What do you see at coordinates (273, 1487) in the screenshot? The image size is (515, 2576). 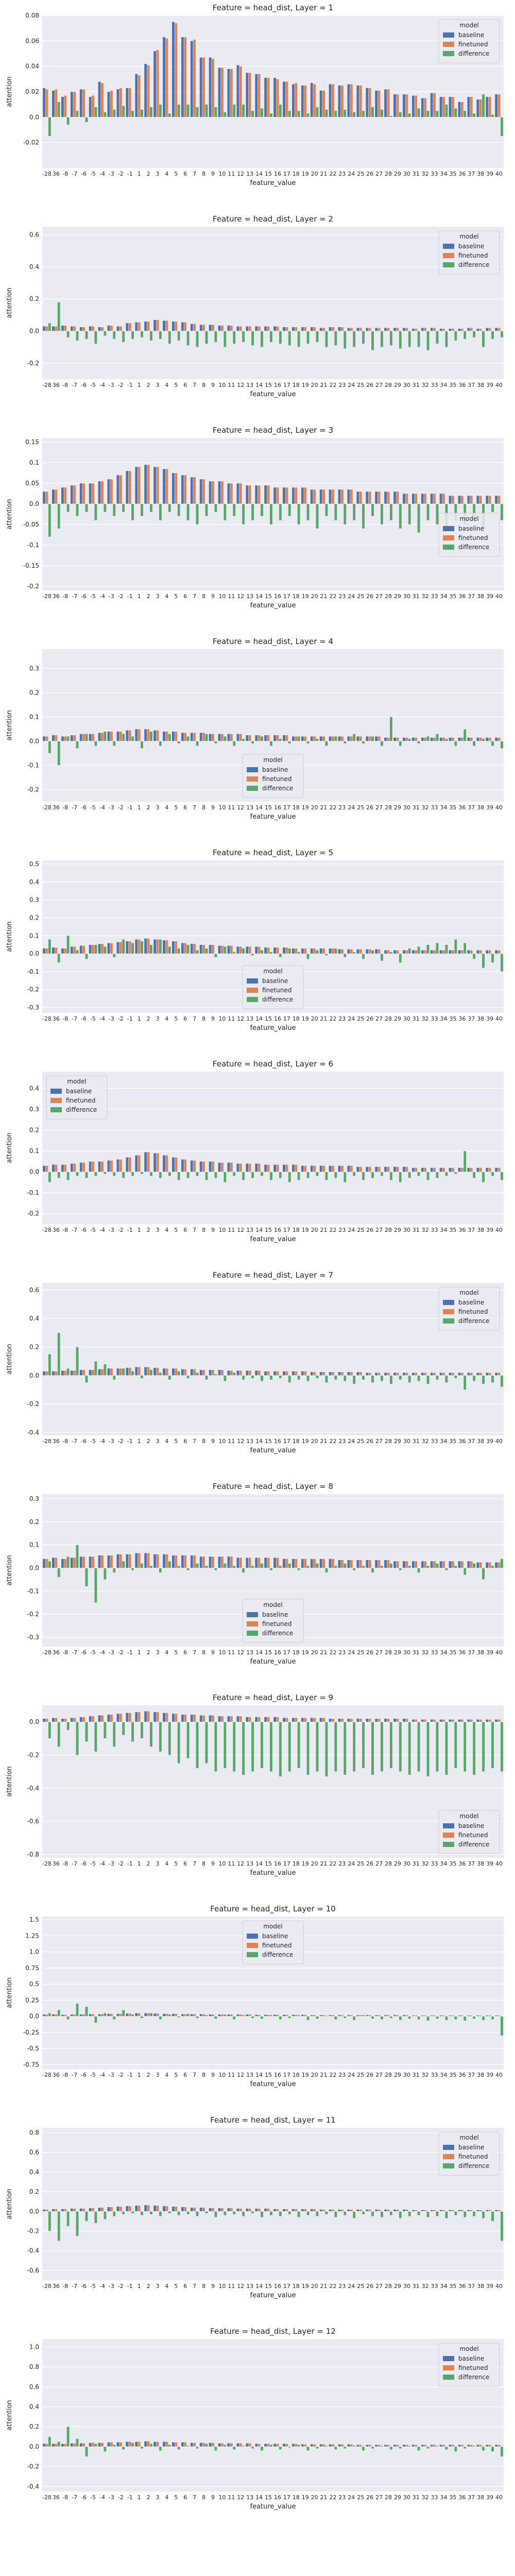 I see `chart-title: Feature = head_dist, Layer = 8` at bounding box center [273, 1487].